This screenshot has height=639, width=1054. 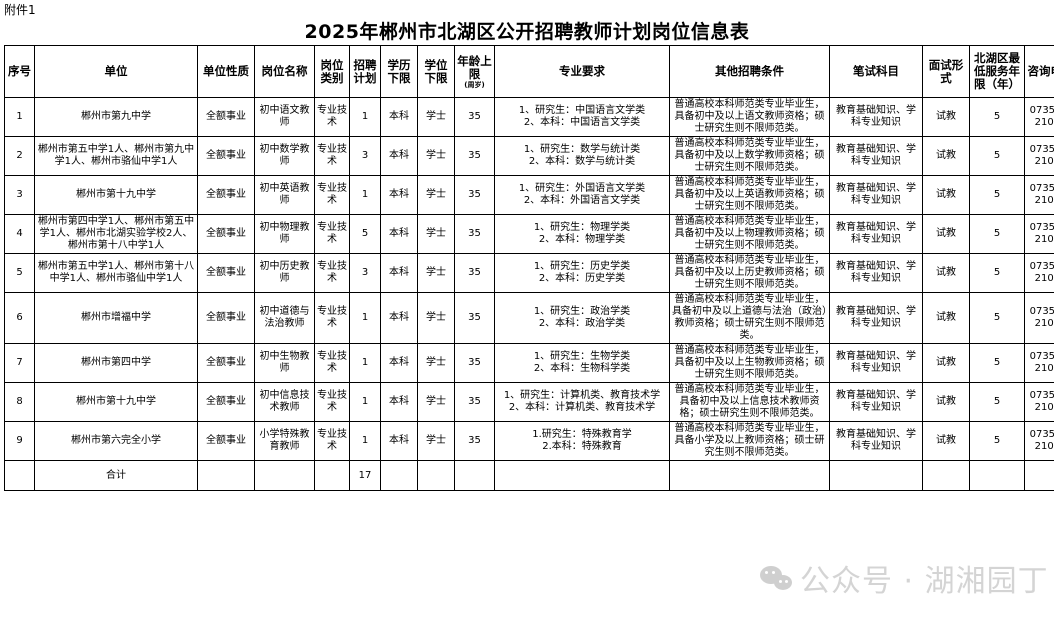 What do you see at coordinates (284, 195) in the screenshot?
I see `cell-post-name: 初中英语教师` at bounding box center [284, 195].